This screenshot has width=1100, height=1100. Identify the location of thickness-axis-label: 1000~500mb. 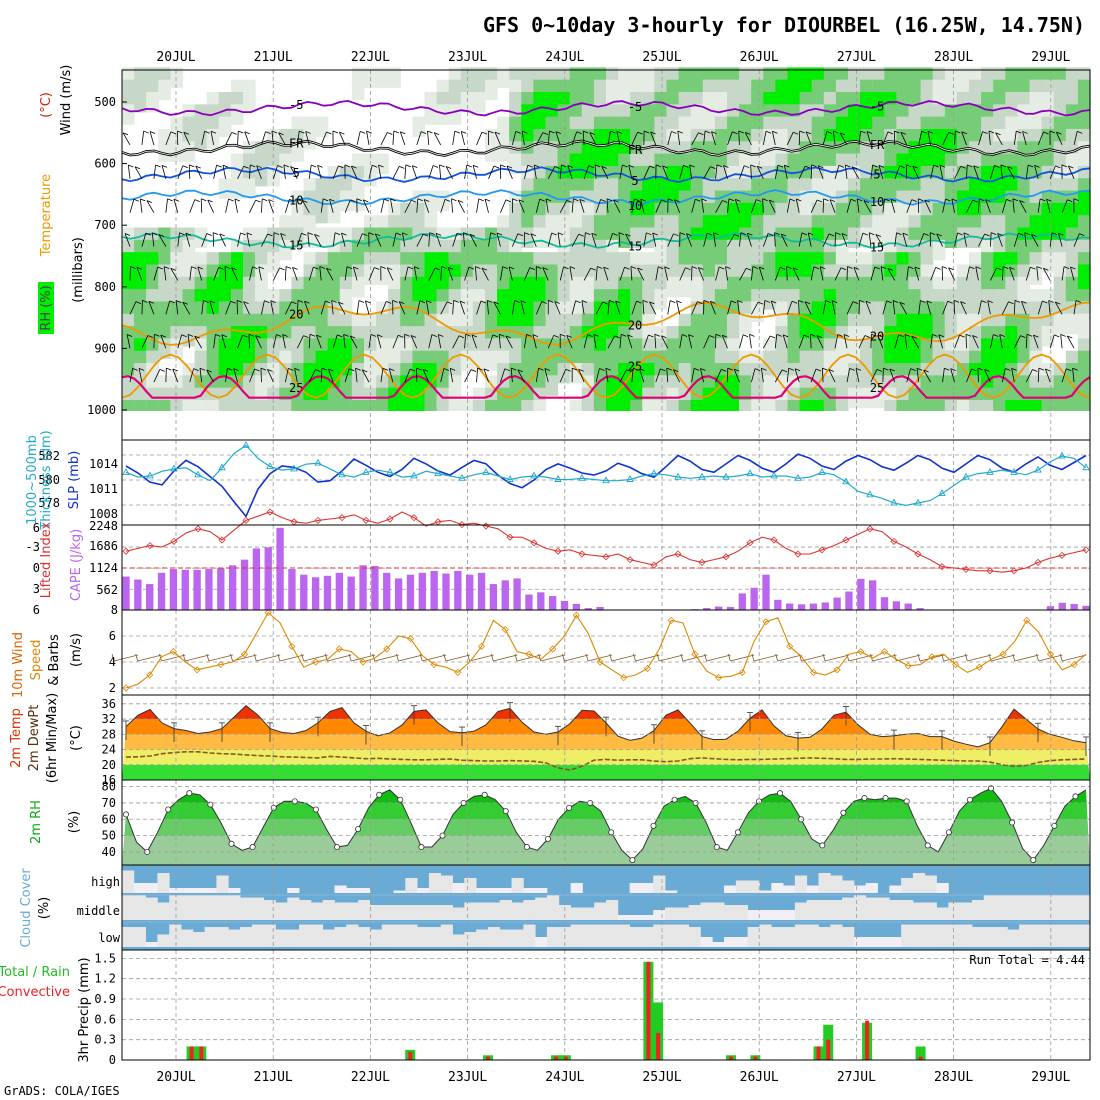
(32, 480).